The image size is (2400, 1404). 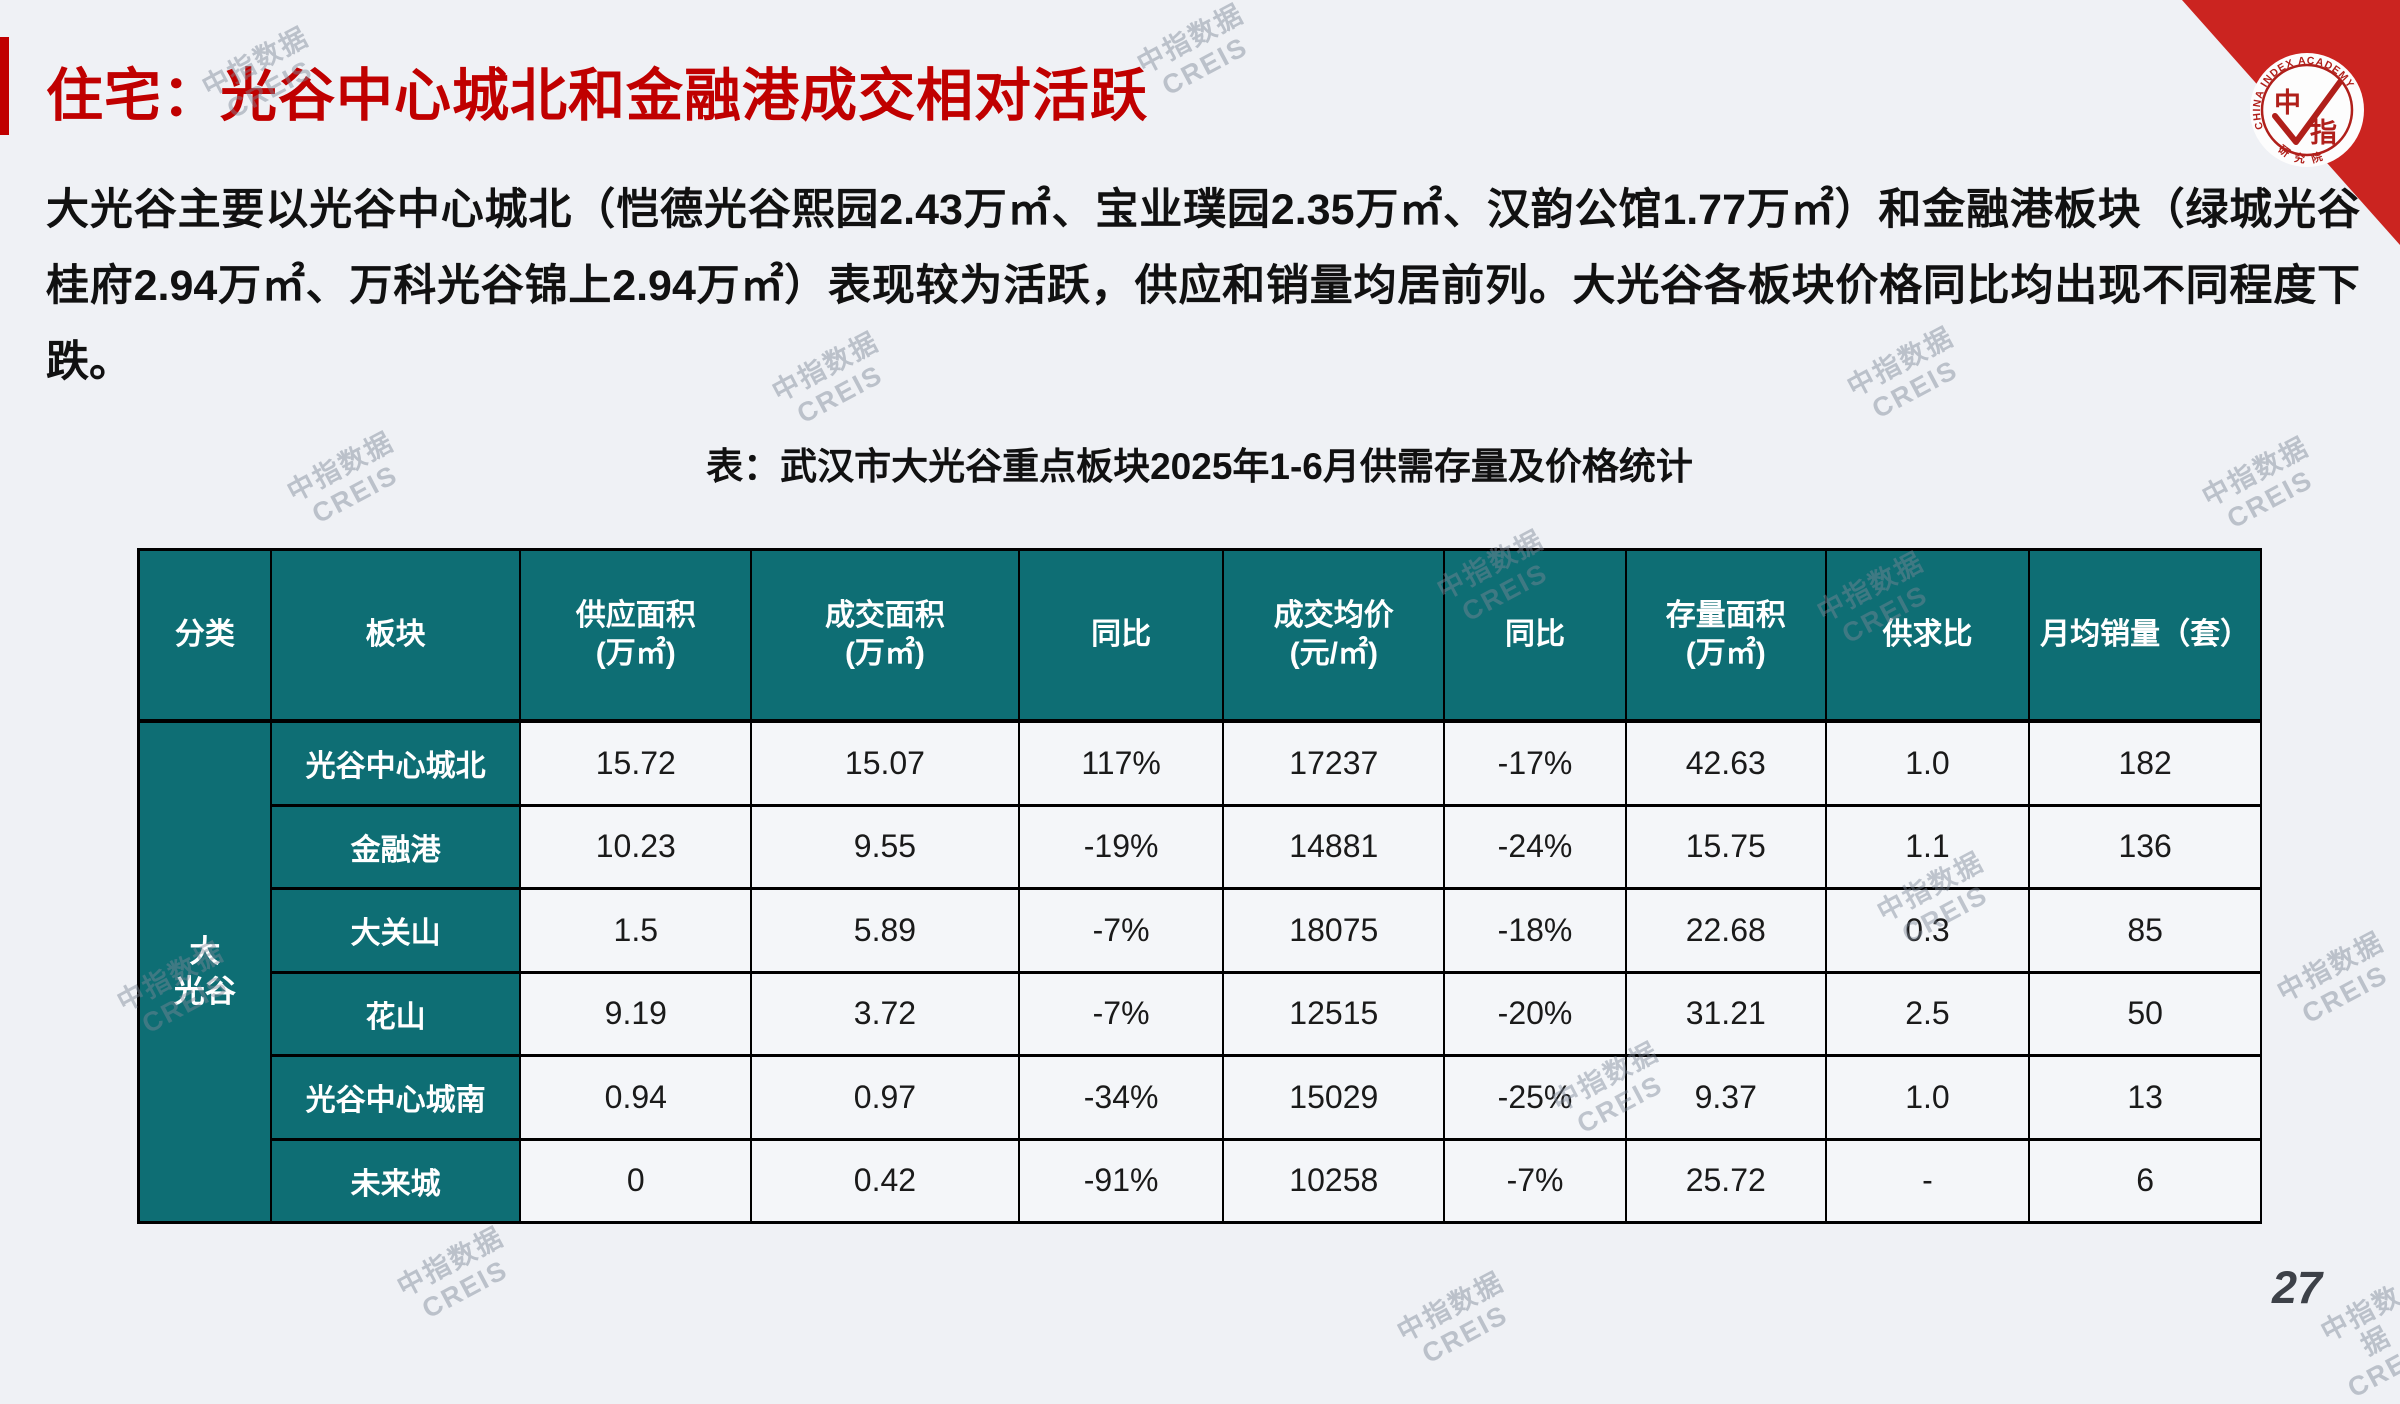 I want to click on value-cell-1-4: 14881, so click(x=1335, y=848).